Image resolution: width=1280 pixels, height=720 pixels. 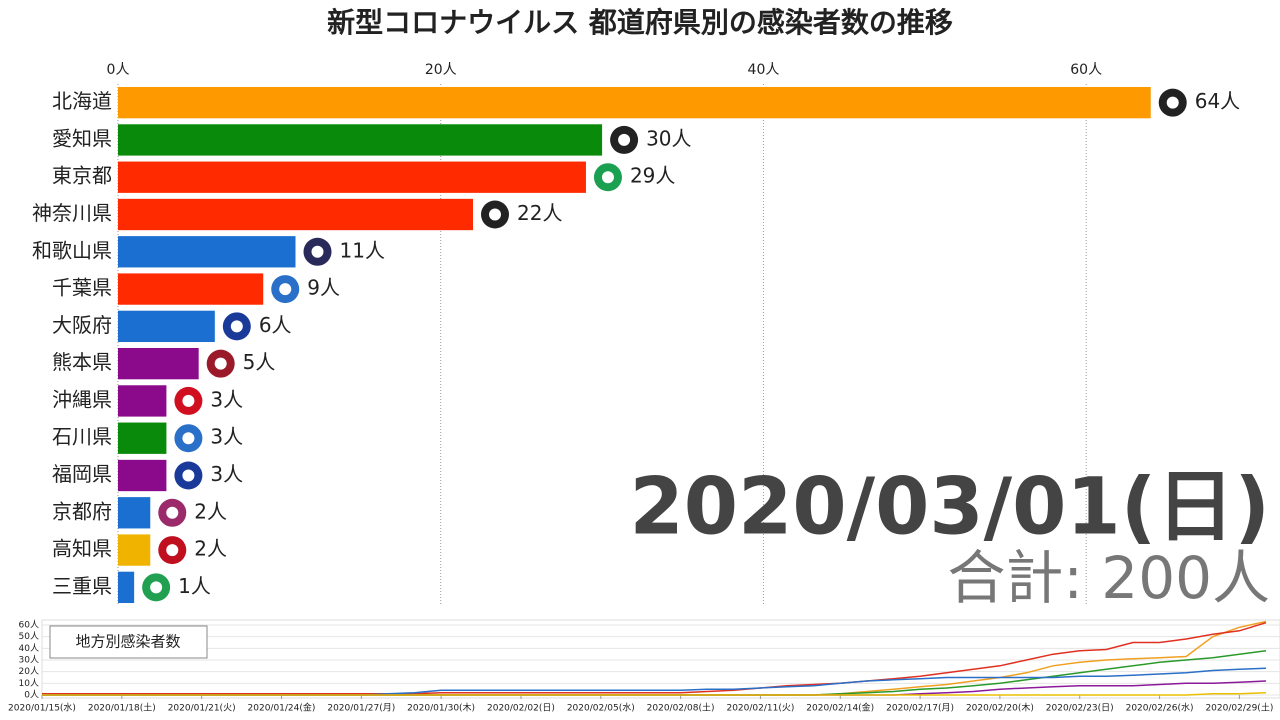 What do you see at coordinates (1160, 708) in the screenshot?
I see `x-tick-label: 2020/02/26(水)` at bounding box center [1160, 708].